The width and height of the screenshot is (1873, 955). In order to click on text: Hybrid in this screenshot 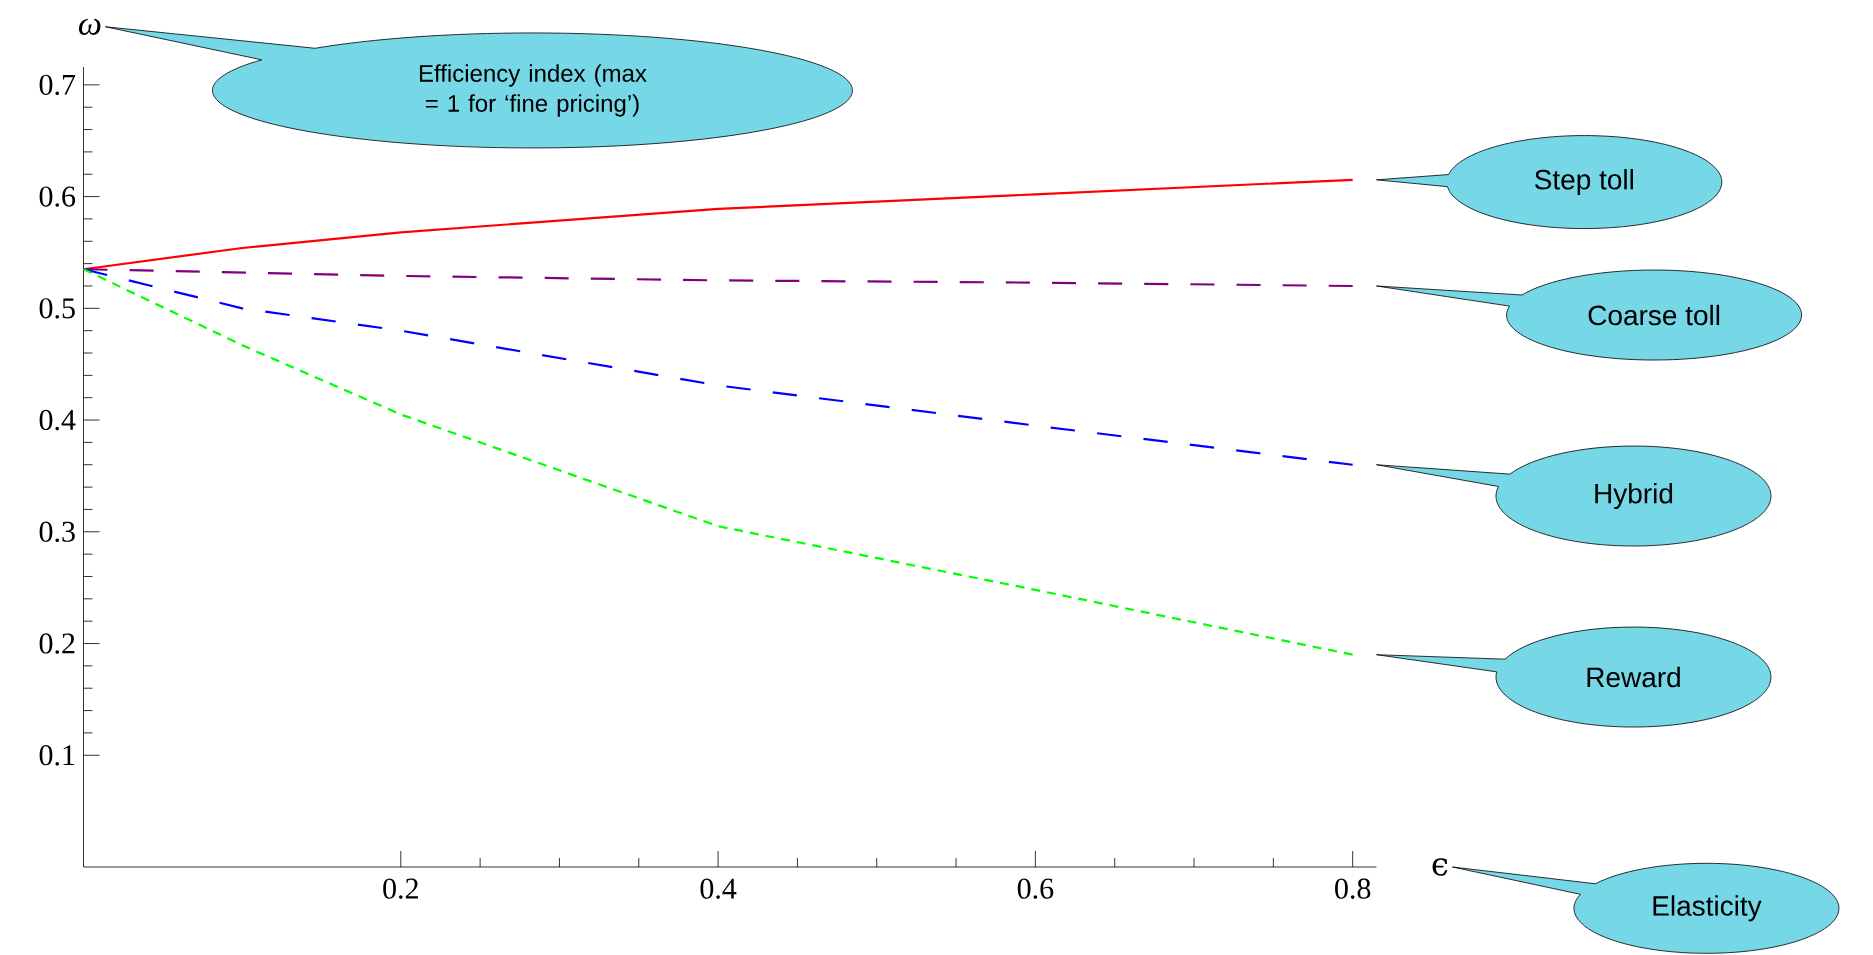, I will do `click(1634, 496)`.